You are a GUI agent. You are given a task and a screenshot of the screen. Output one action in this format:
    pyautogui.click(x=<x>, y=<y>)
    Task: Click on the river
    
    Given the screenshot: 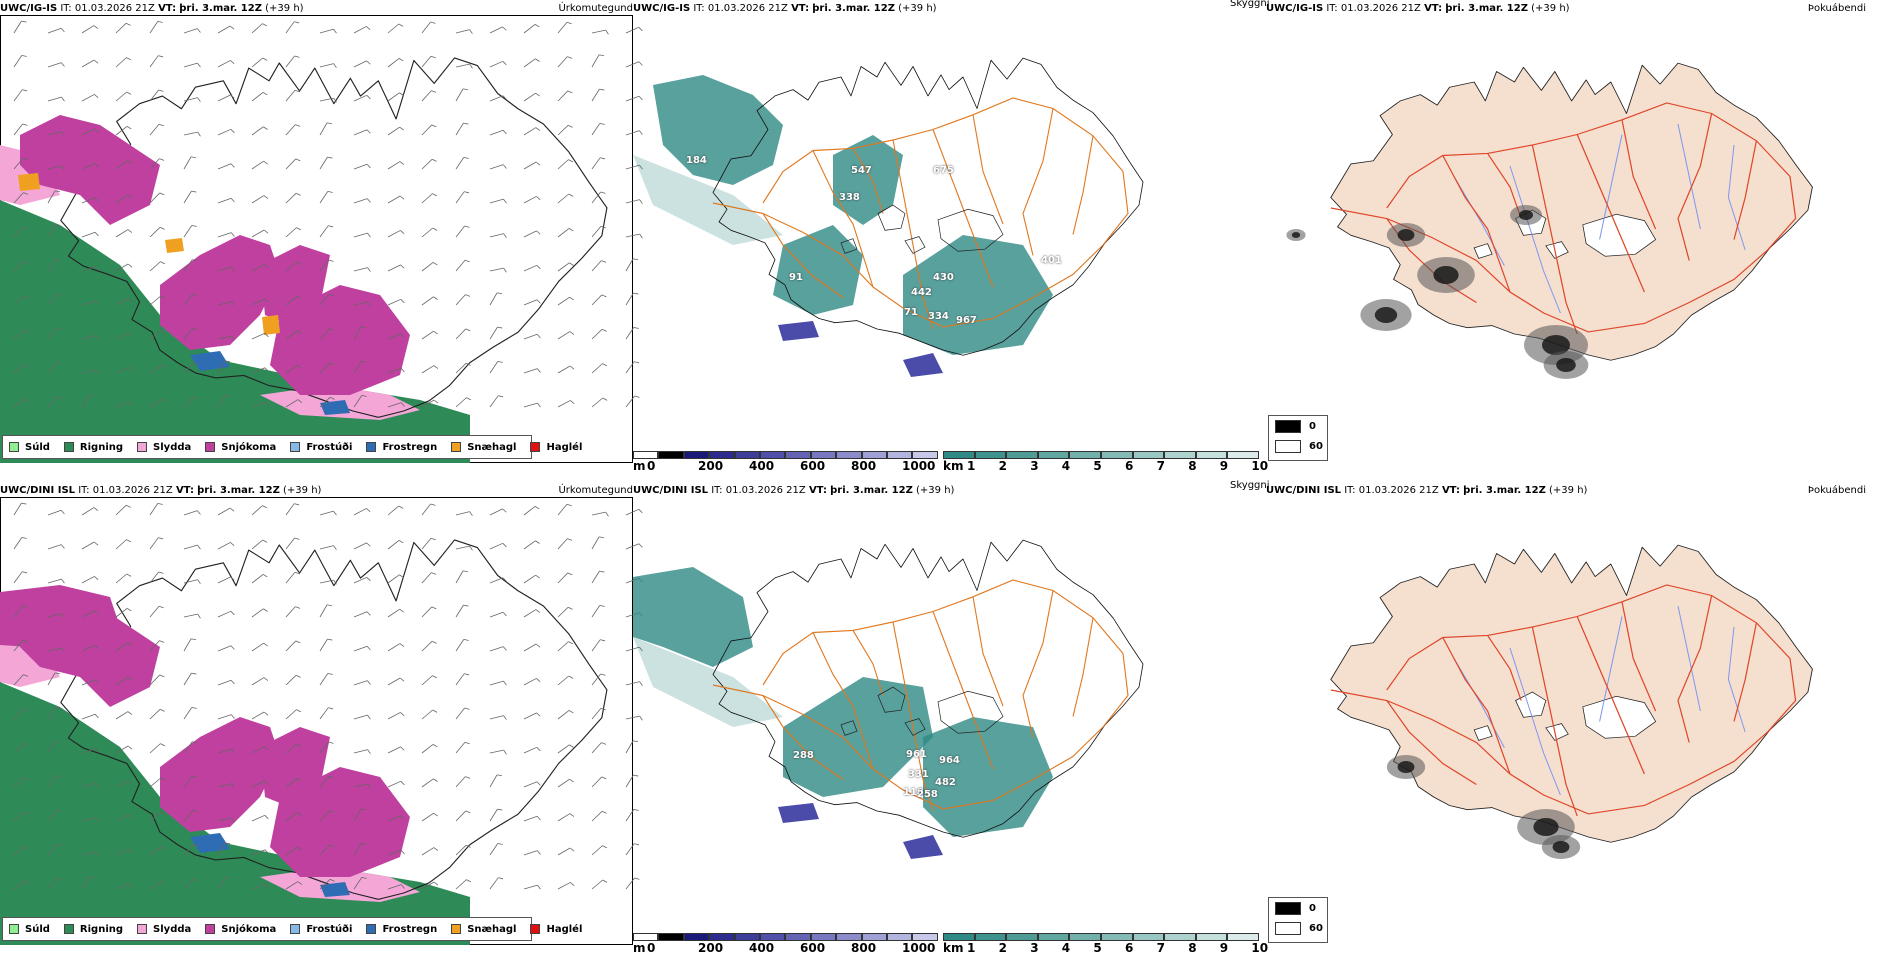 What is the action you would take?
    pyautogui.click(x=1689, y=176)
    